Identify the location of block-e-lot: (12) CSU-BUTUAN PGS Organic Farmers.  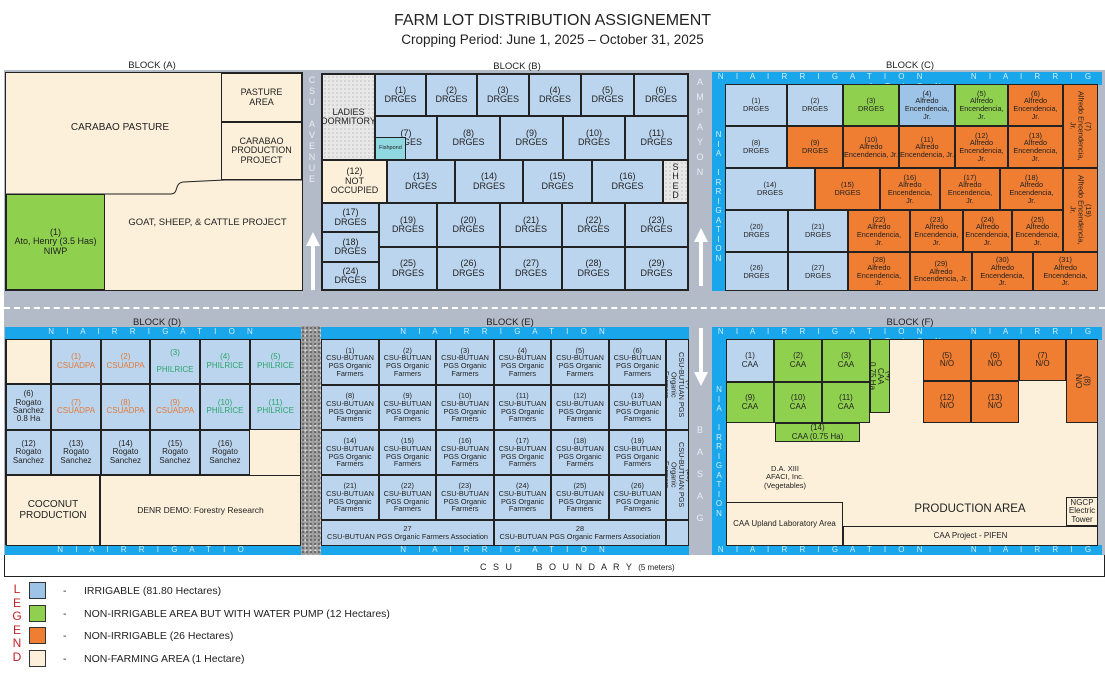
(580, 407).